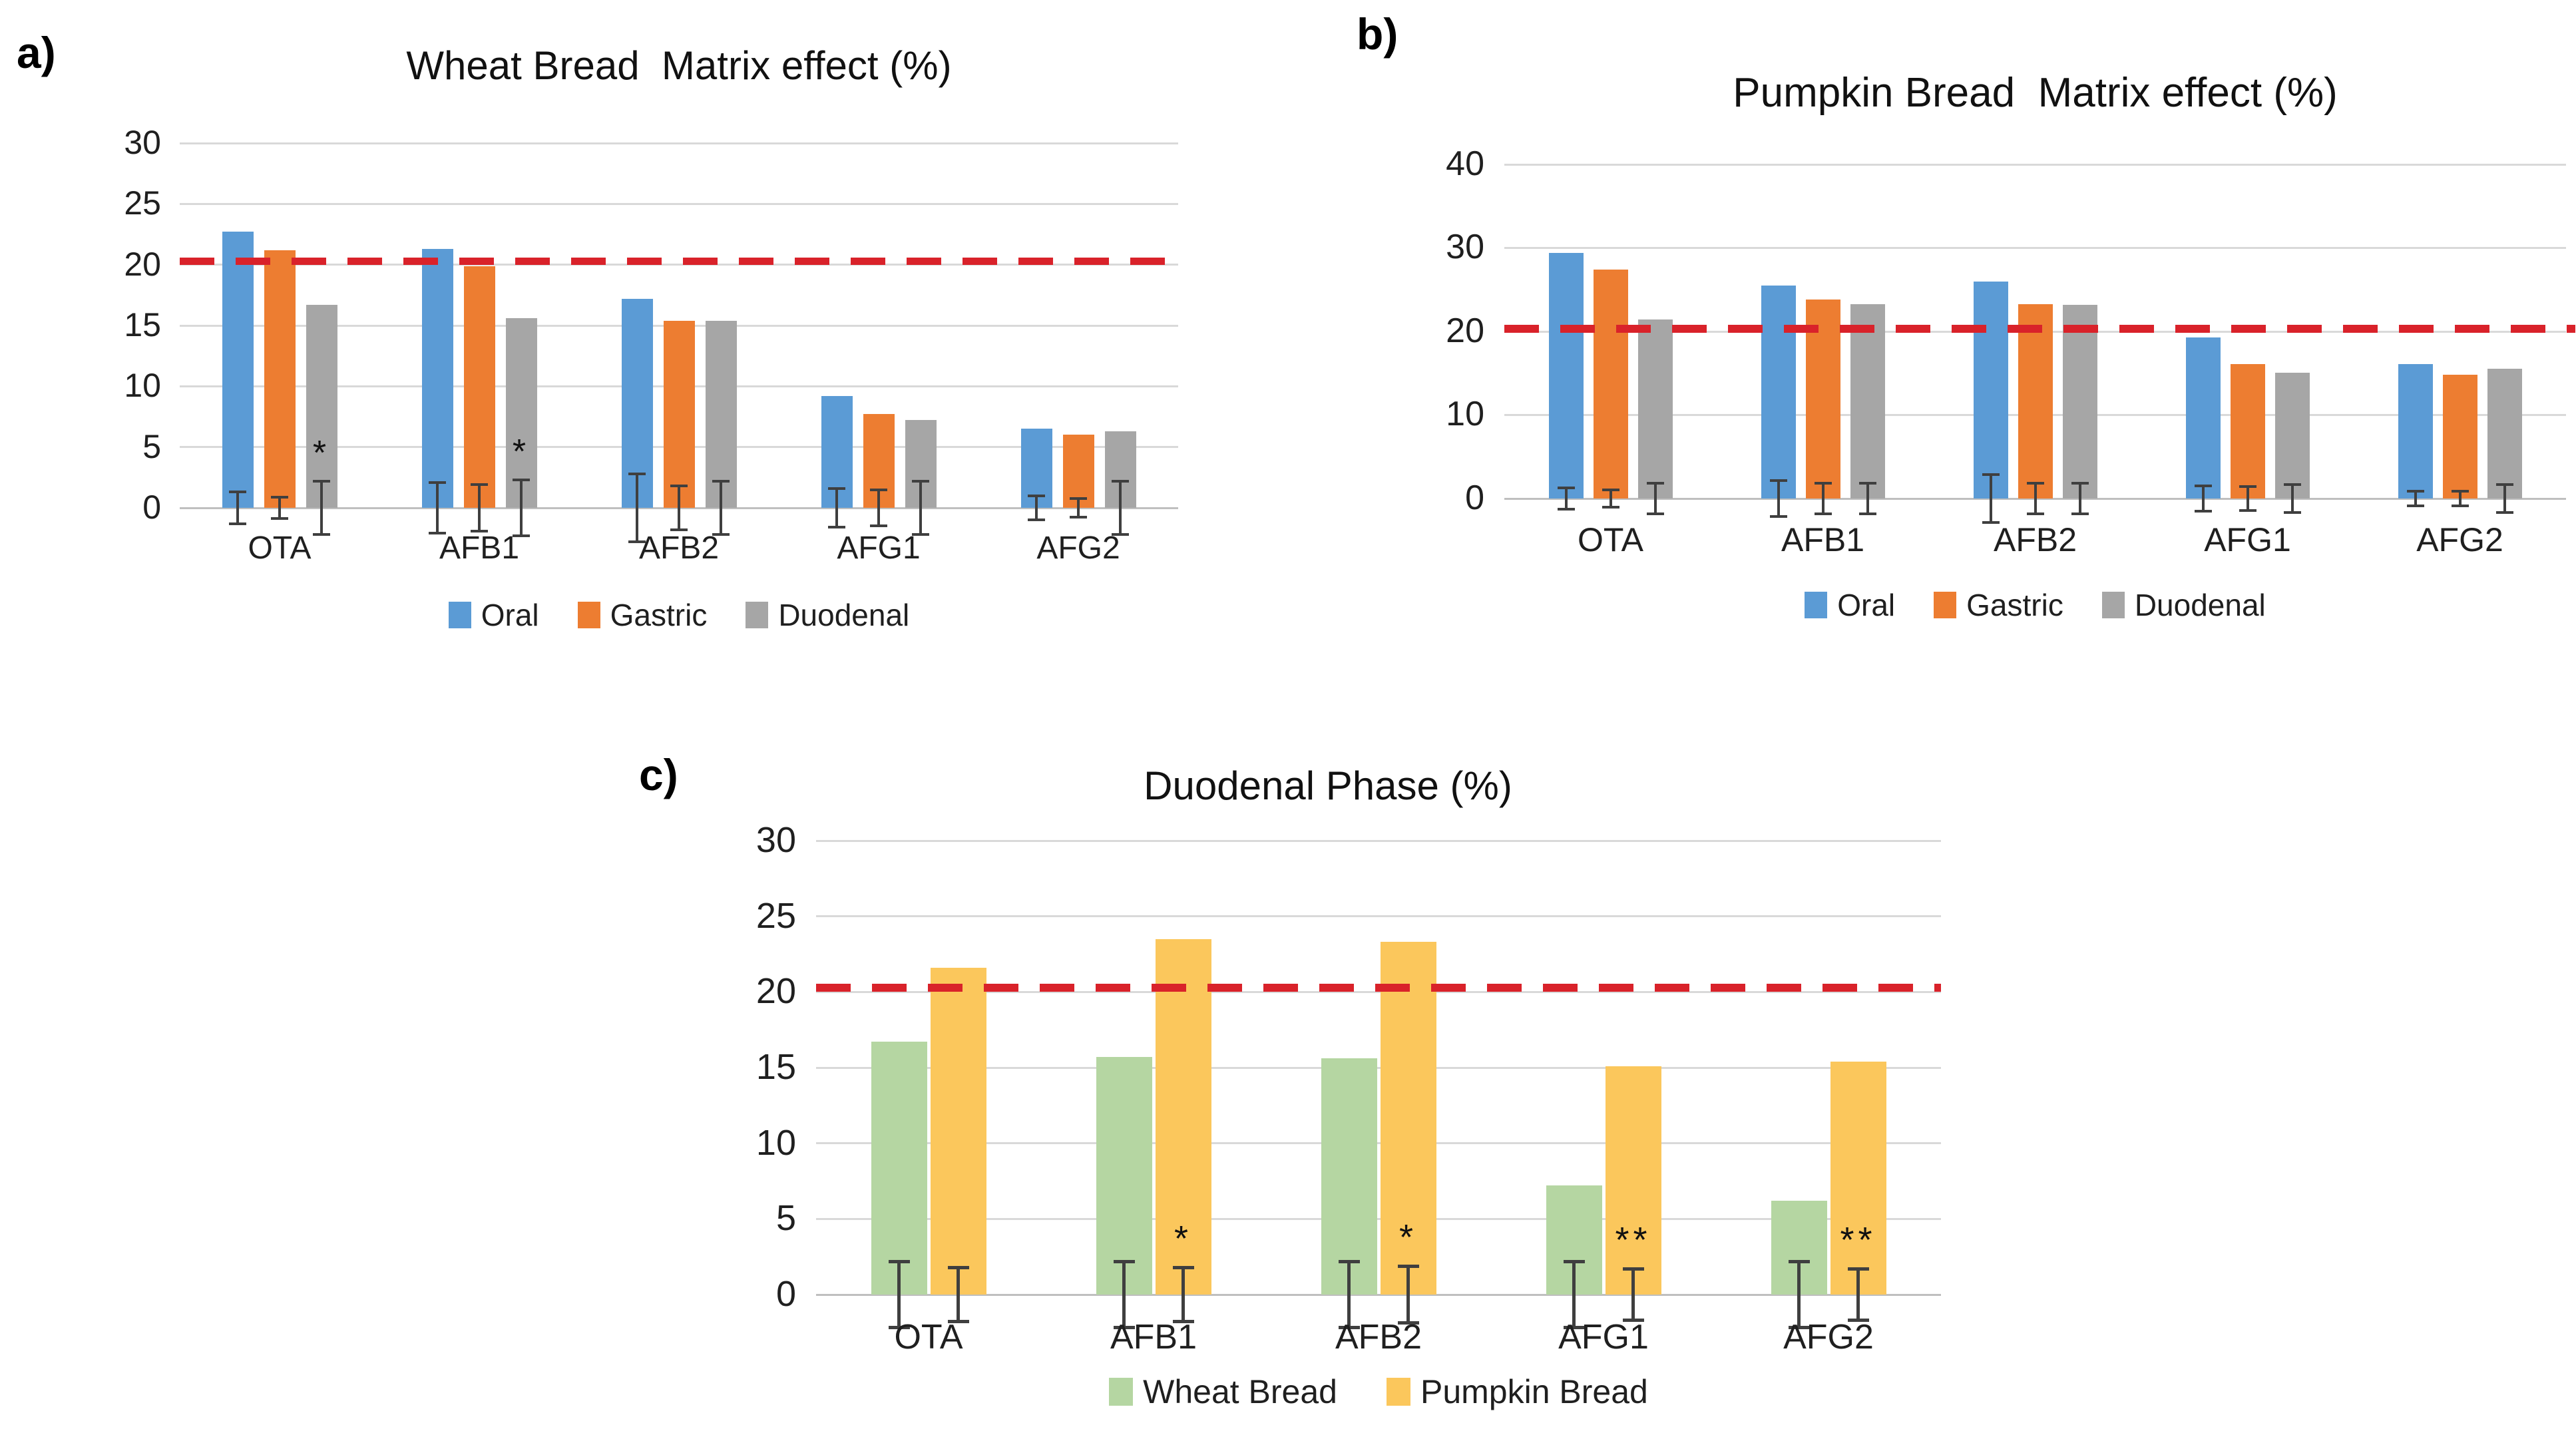 Image resolution: width=2576 pixels, height=1443 pixels. What do you see at coordinates (2247, 539) in the screenshot?
I see `x-axis-category-label: AFG1` at bounding box center [2247, 539].